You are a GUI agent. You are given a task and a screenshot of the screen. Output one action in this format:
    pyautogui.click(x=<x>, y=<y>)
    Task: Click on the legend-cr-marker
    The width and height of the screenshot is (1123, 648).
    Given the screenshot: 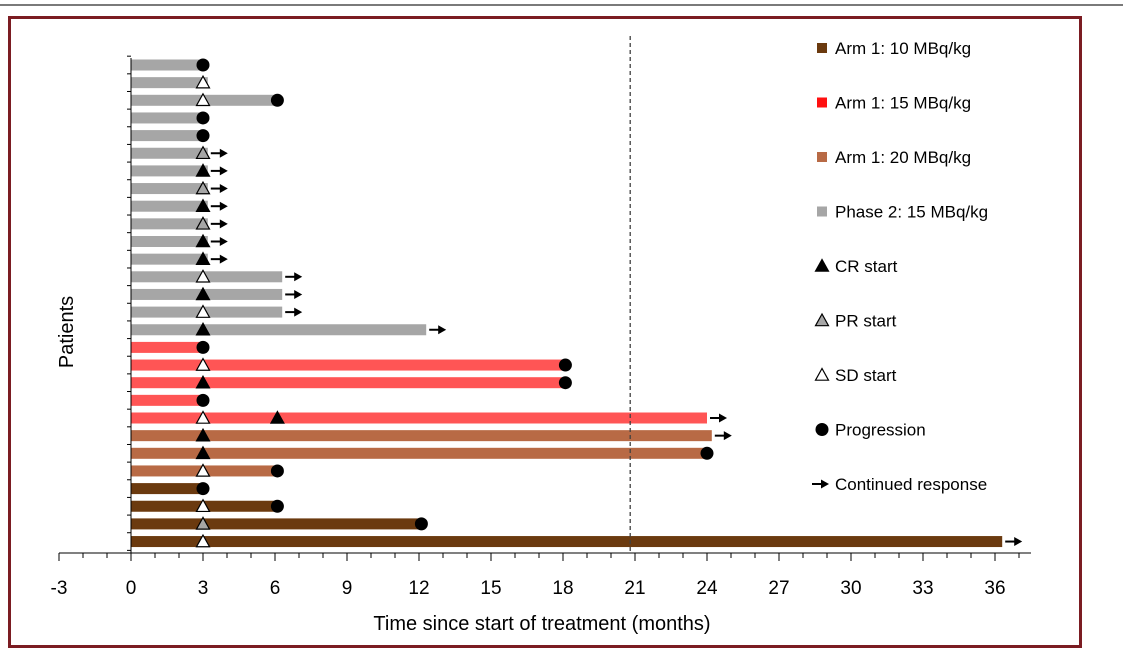 What is the action you would take?
    pyautogui.click(x=822, y=265)
    